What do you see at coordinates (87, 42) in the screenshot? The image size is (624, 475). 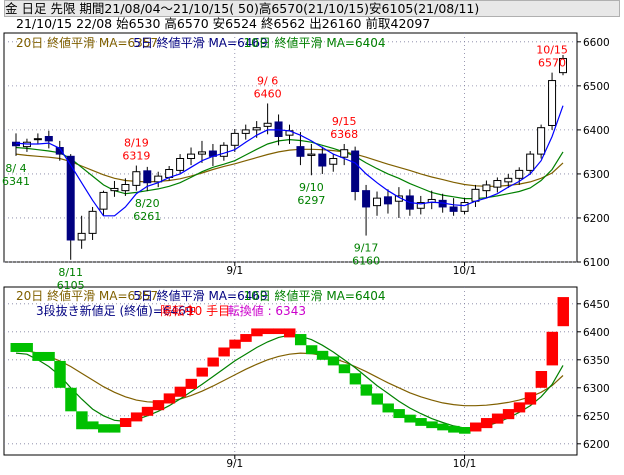 I see `price-legend-item: 20日 終値平滑 MA=6357` at bounding box center [87, 42].